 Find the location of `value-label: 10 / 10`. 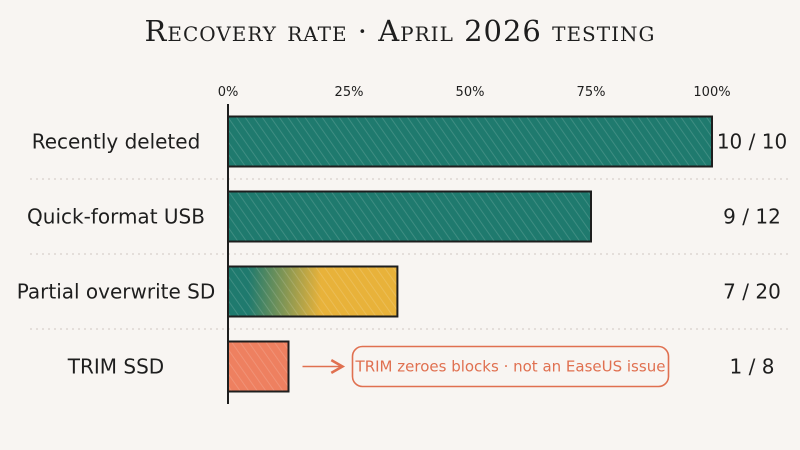

value-label: 10 / 10 is located at coordinates (752, 142).